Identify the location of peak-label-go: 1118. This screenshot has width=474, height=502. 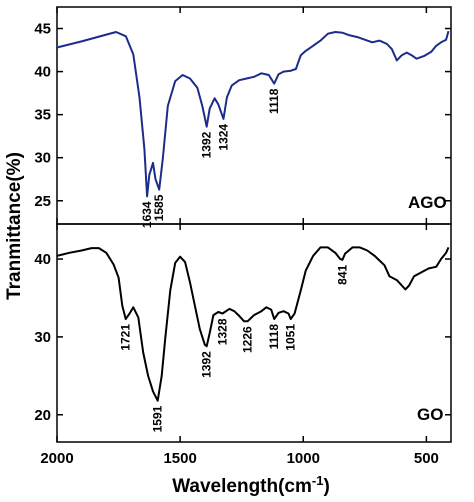
(274, 337).